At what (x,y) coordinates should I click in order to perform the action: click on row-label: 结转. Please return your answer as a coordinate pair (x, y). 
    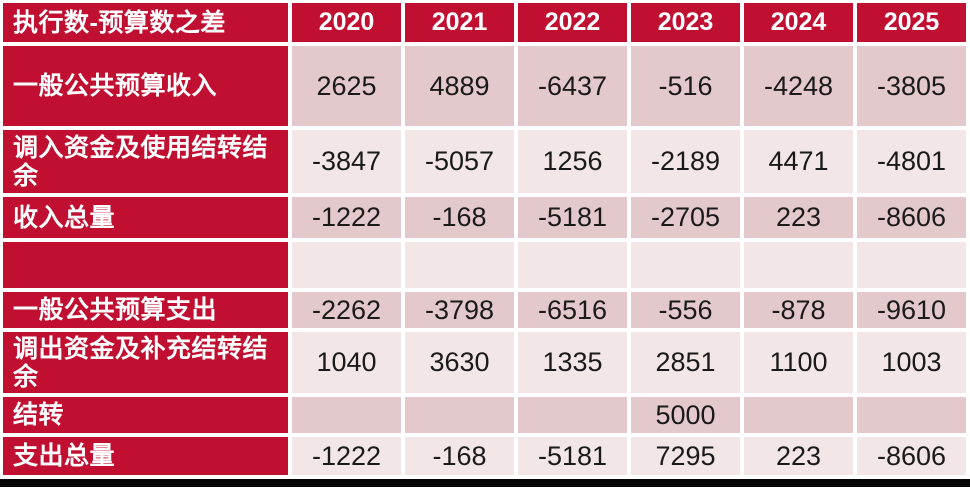
    Looking at the image, I should click on (145, 415).